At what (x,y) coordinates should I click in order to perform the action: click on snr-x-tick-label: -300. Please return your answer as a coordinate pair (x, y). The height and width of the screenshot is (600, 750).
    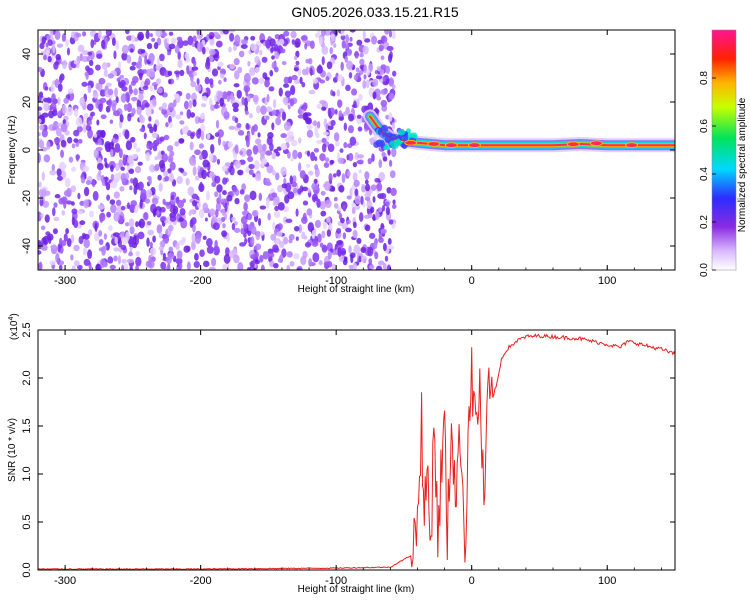
    Looking at the image, I should click on (65, 581).